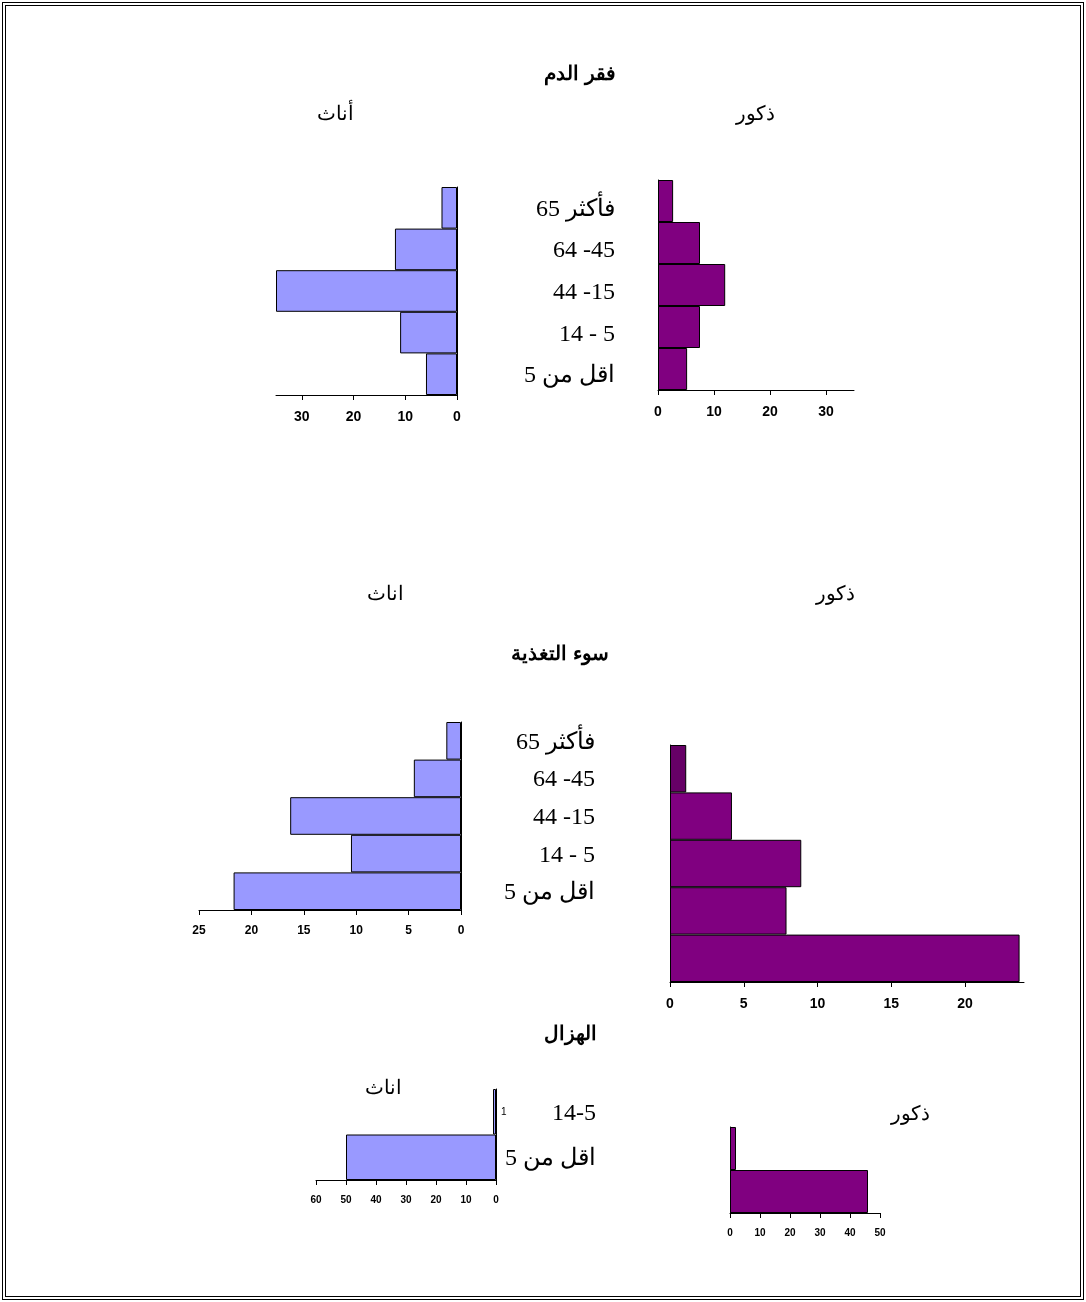 The width and height of the screenshot is (1086, 1302). Describe the element at coordinates (504, 1112) in the screenshot. I see `data-label: 1` at that location.